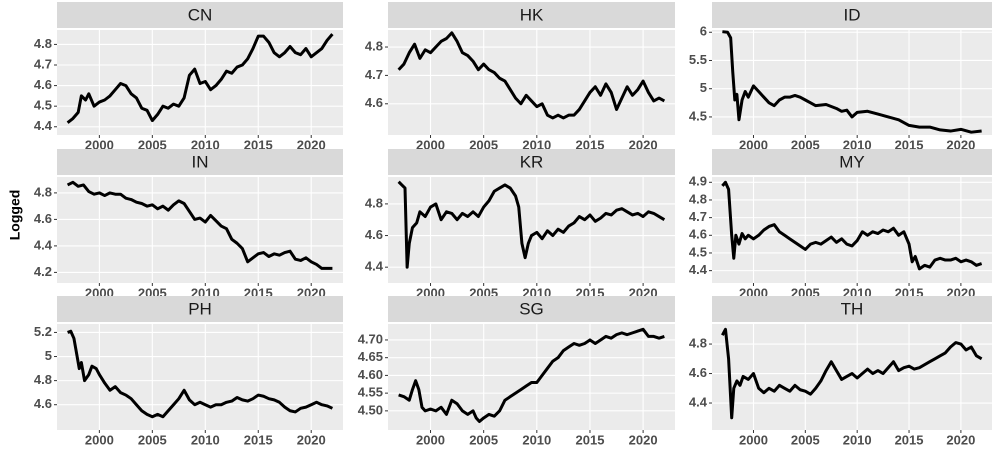 Image resolution: width=997 pixels, height=449 pixels. What do you see at coordinates (370, 392) in the screenshot?
I see `y-tick-label: 4.55` at bounding box center [370, 392].